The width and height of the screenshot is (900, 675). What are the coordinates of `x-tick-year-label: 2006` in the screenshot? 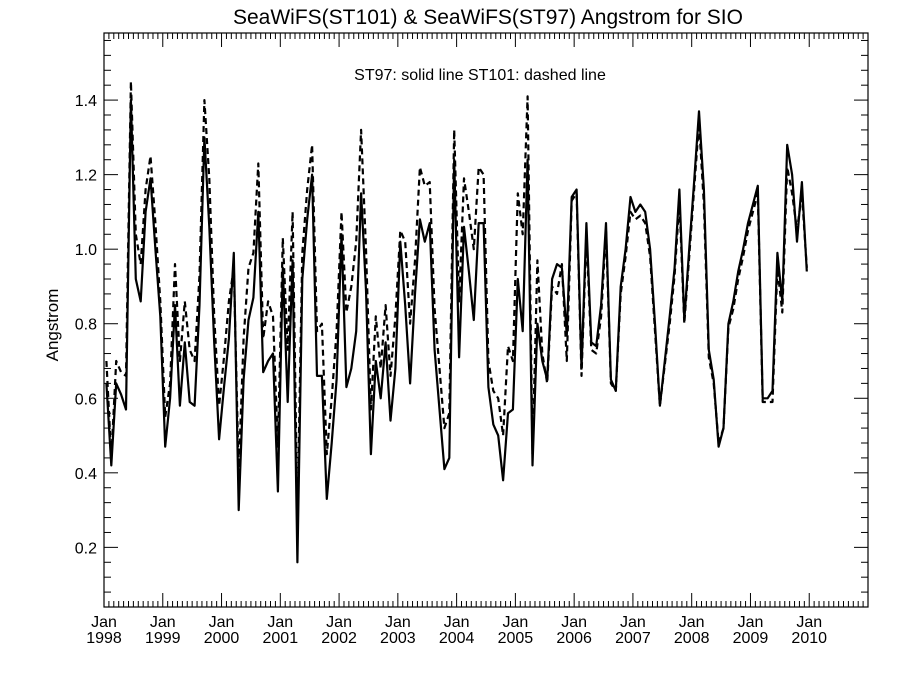 It's located at (574, 638).